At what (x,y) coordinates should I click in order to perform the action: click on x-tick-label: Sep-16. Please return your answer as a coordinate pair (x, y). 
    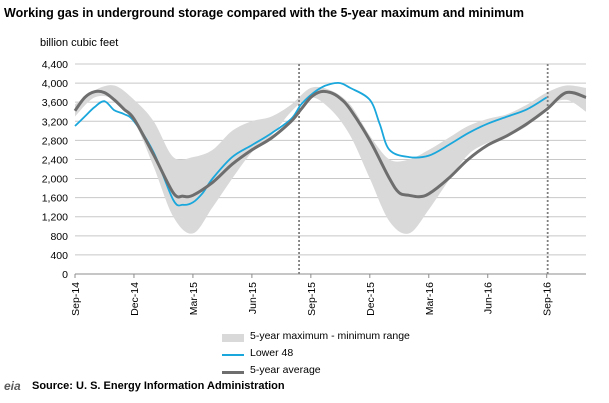
    Looking at the image, I should click on (548, 299).